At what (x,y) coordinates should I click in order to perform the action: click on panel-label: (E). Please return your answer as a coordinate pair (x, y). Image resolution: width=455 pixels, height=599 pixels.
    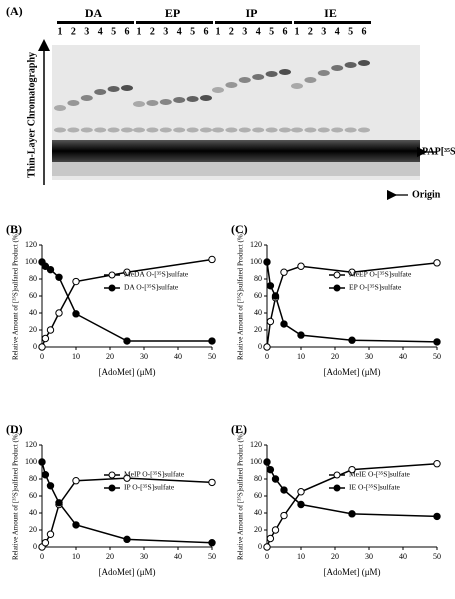
    Looking at the image, I should click on (239, 429).